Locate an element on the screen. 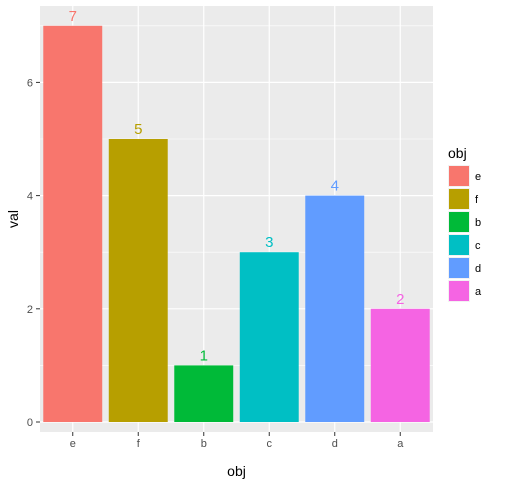 Image resolution: width=506 pixels, height=487 pixels. x-tick-label-b: b is located at coordinates (204, 444).